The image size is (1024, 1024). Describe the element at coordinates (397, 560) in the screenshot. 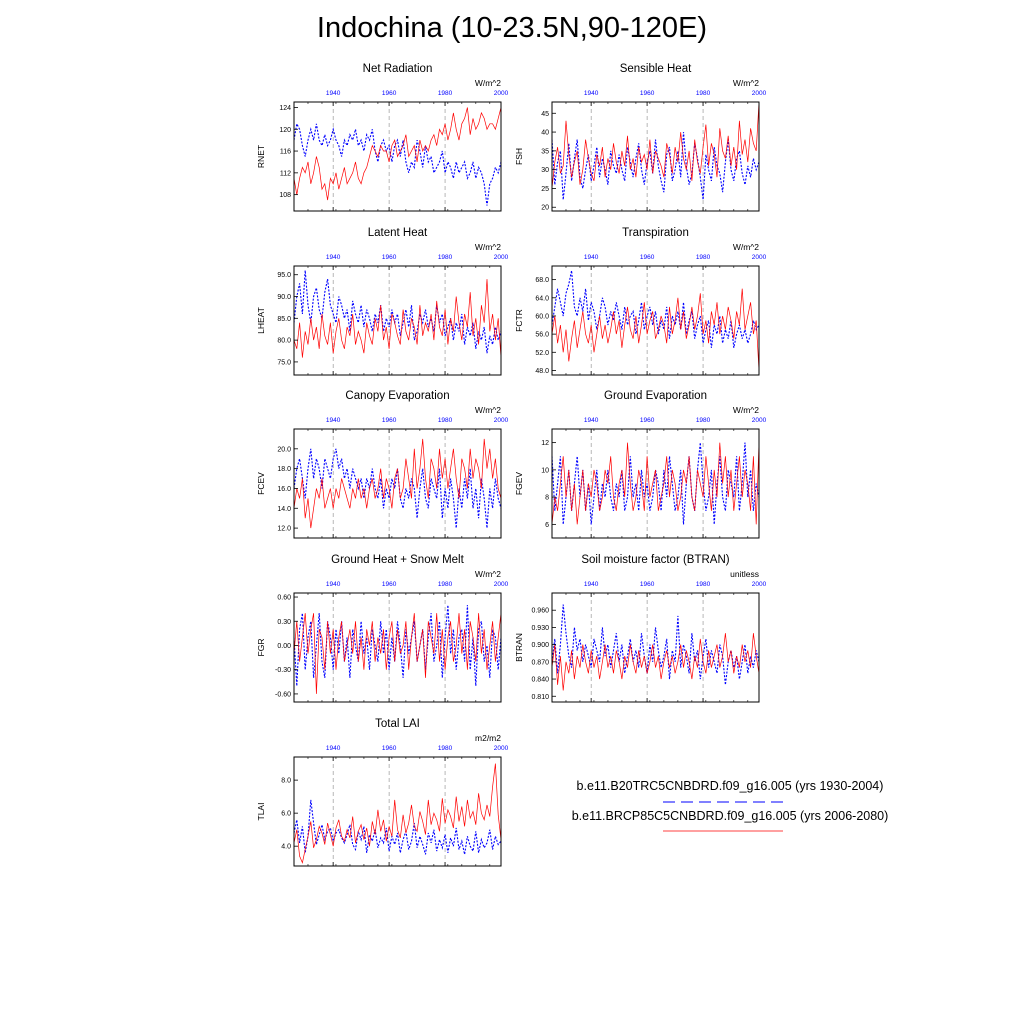

I see `panel-title: Ground Heat + Snow Melt` at that location.